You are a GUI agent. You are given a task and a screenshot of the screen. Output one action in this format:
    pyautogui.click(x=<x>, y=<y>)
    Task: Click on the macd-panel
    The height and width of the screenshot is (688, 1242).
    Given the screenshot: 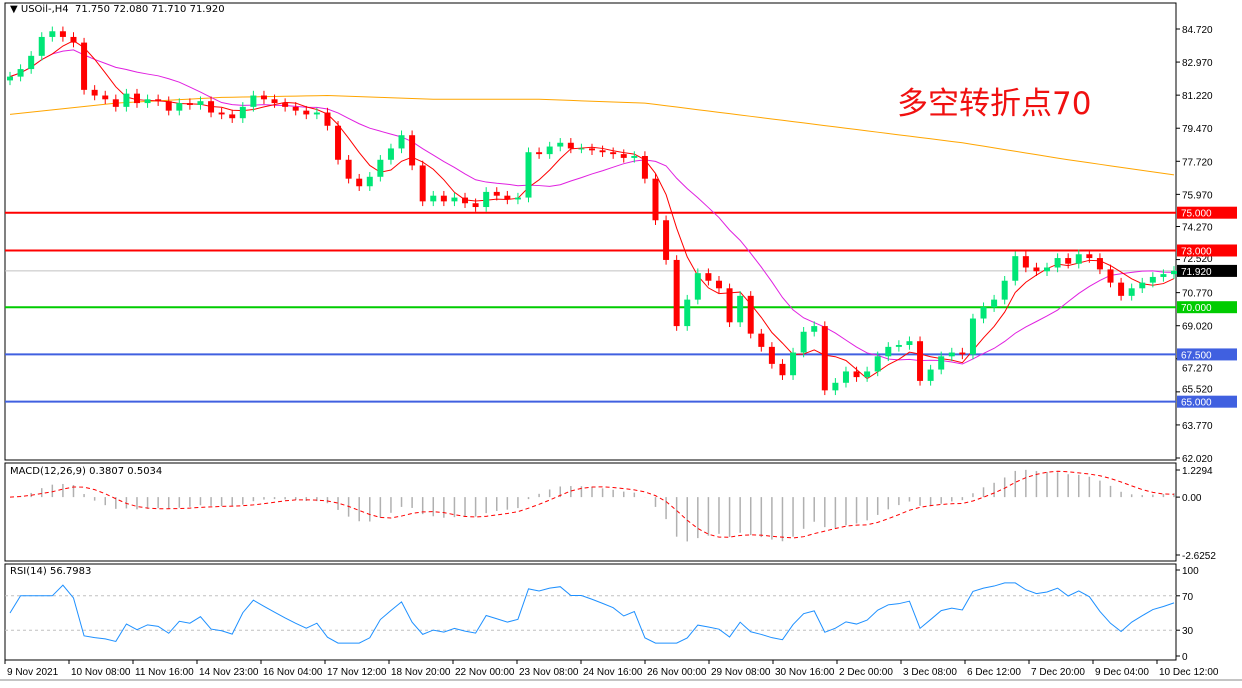 What is the action you would take?
    pyautogui.click(x=590, y=512)
    